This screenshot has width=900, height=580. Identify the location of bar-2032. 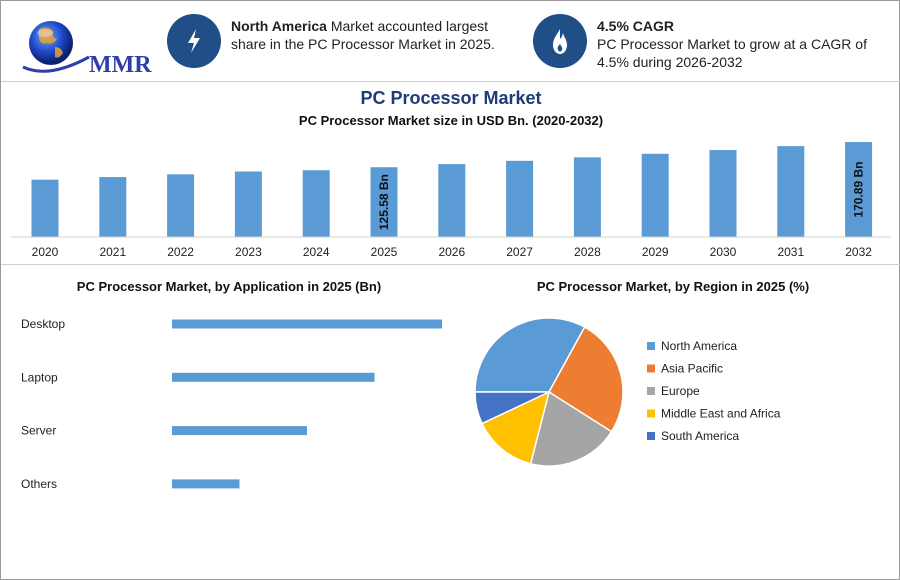
(859, 189).